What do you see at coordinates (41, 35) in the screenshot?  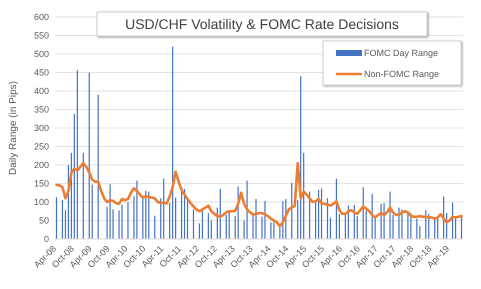 I see `y-tick-label: 550` at bounding box center [41, 35].